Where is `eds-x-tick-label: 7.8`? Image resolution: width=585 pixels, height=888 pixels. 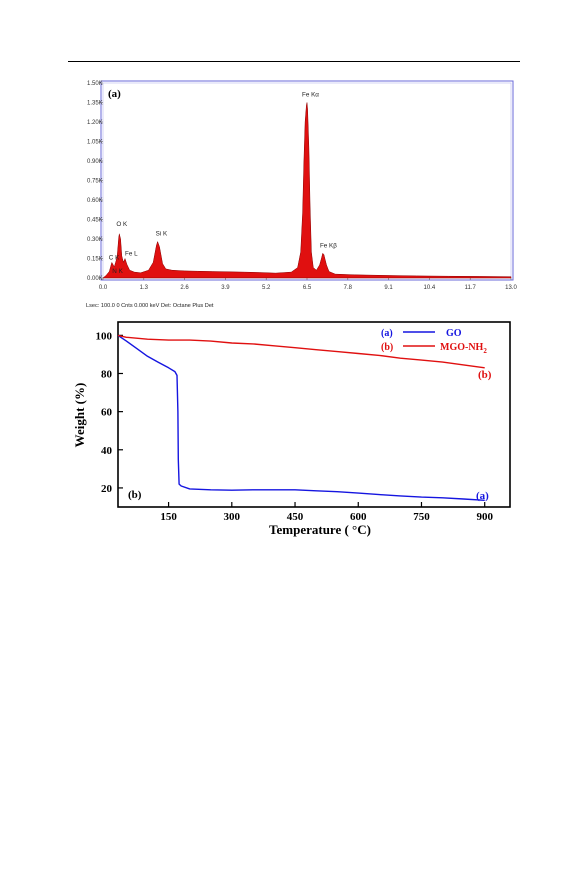 eds-x-tick-label: 7.8 is located at coordinates (348, 288).